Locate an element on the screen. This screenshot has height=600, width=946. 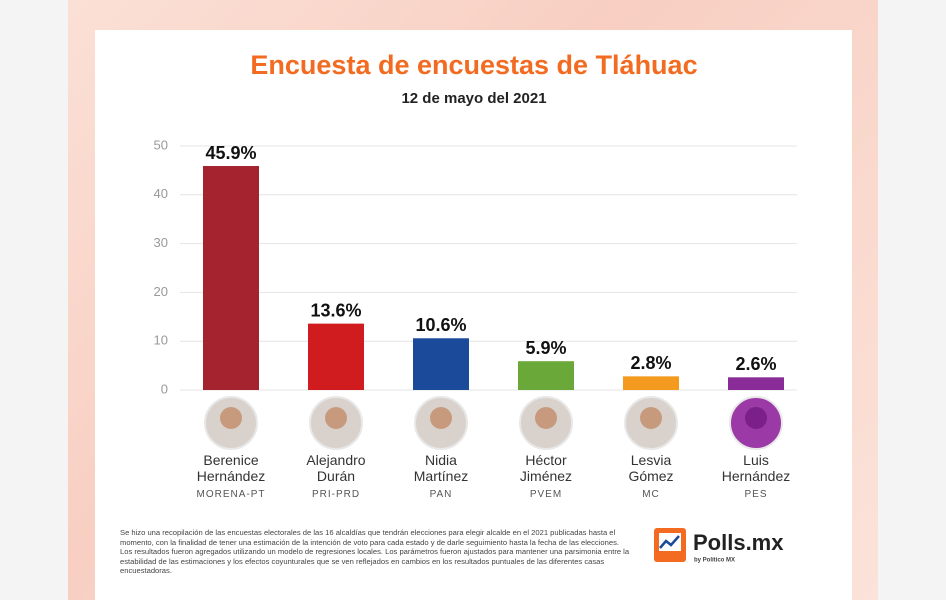
y-tick-label: 10 is located at coordinates (161, 340).